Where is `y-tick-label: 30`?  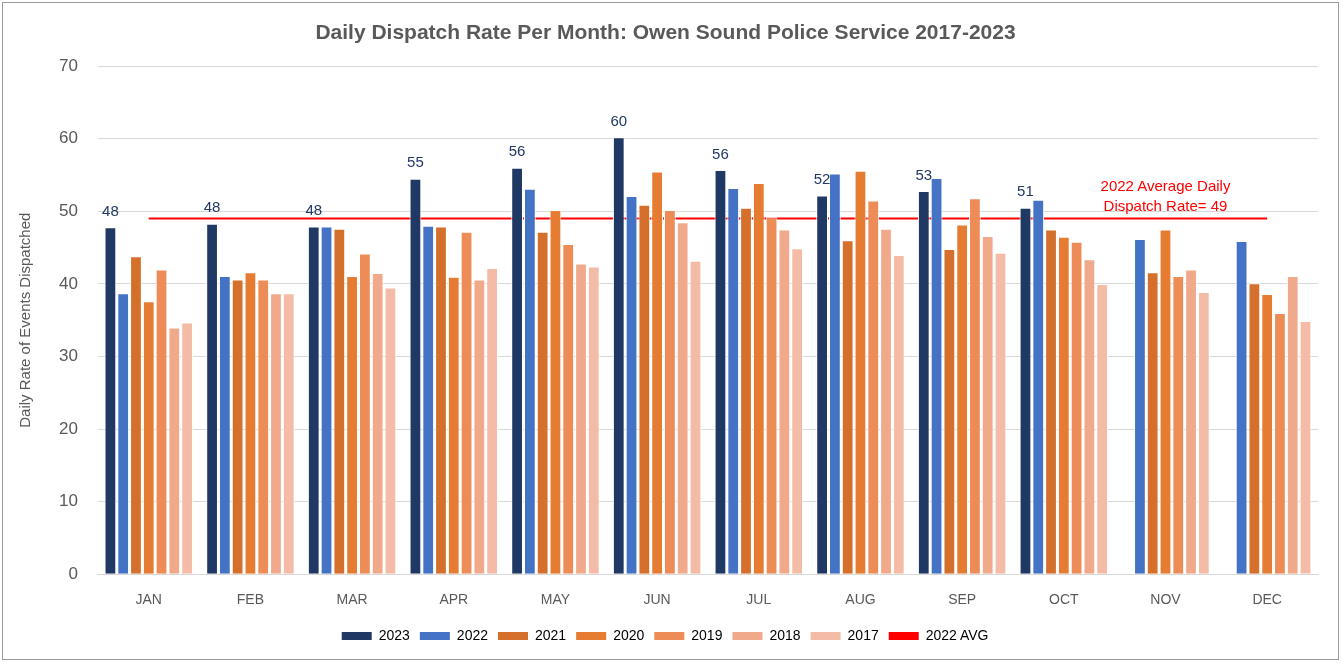 y-tick-label: 30 is located at coordinates (68, 356).